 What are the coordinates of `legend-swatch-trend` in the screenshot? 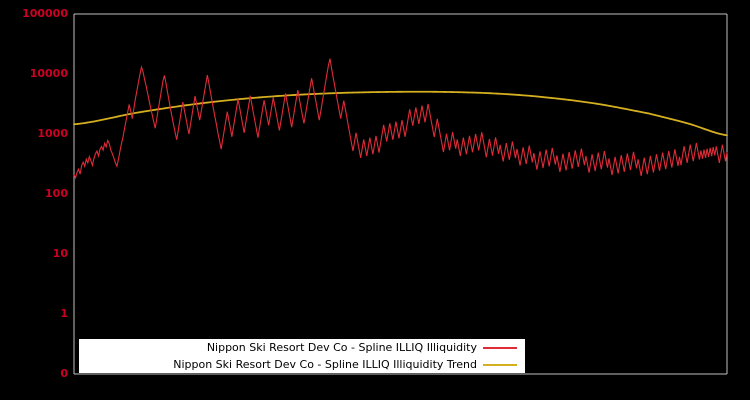 It's located at (500, 364).